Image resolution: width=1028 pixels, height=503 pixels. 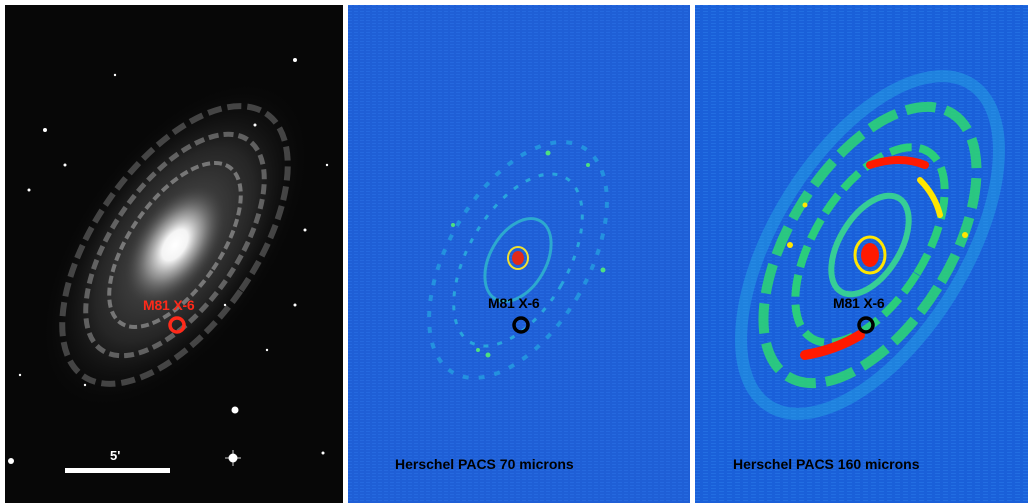 What do you see at coordinates (518, 258) in the screenshot?
I see `nucleus-hotspot` at bounding box center [518, 258].